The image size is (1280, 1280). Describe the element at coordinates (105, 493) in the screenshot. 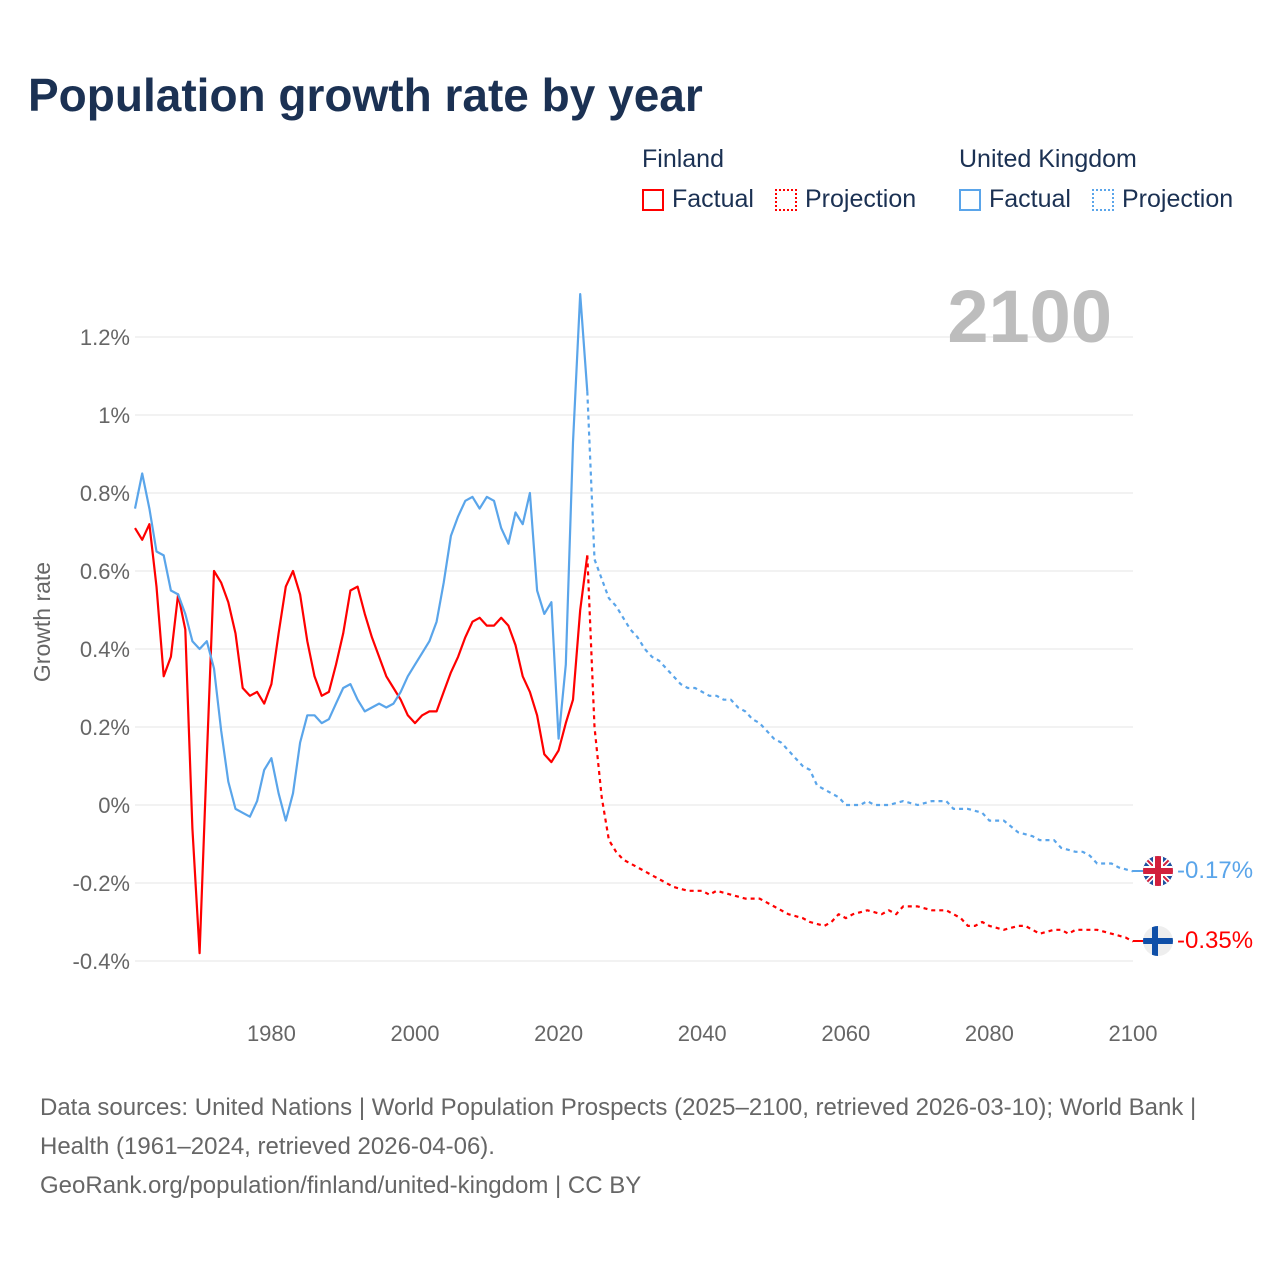

I see `y-tick-label: 0.8%` at that location.